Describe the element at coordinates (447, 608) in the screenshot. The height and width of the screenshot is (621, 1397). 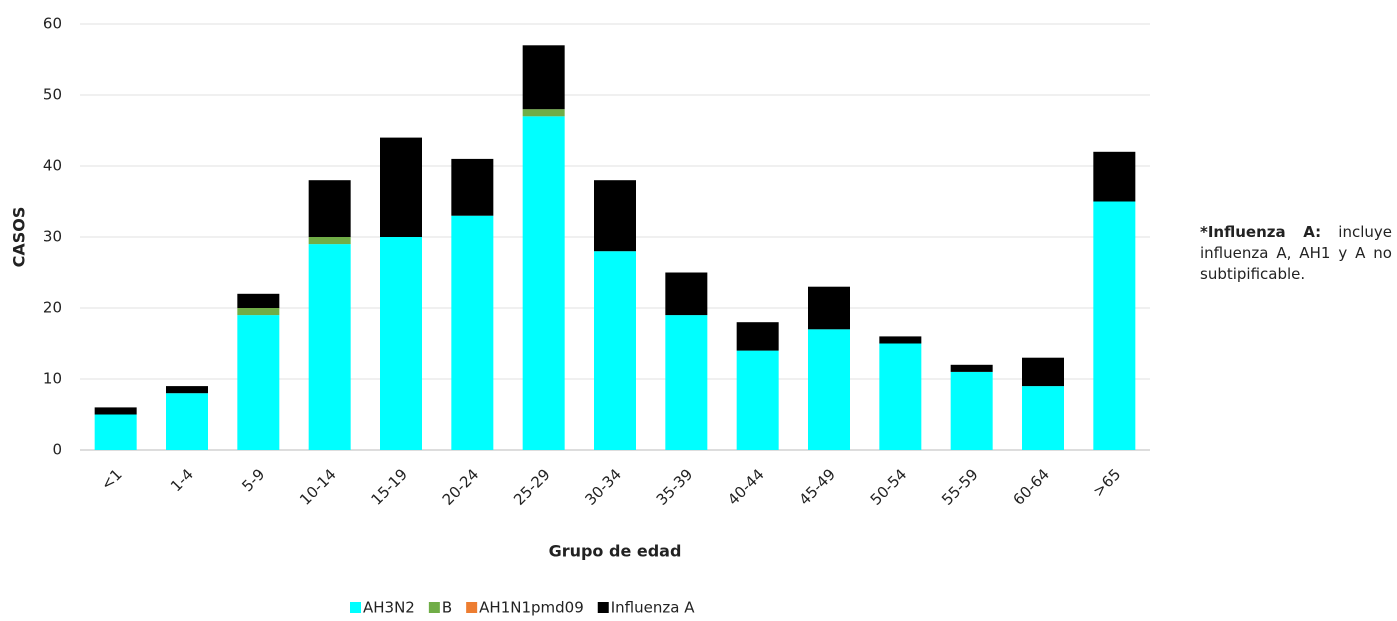
I see `legend-label: B` at that location.